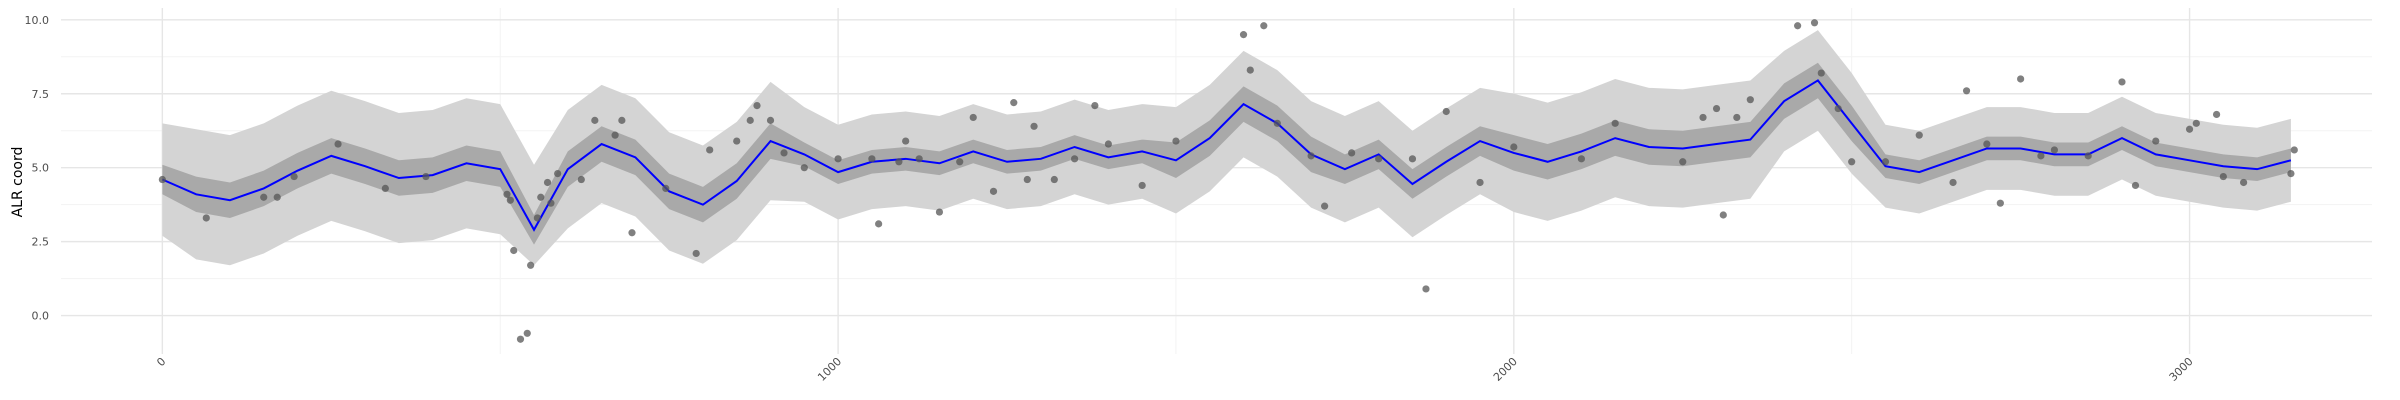 The height and width of the screenshot is (400, 2400). I want to click on x-tick-label: 2000, so click(1505, 369).